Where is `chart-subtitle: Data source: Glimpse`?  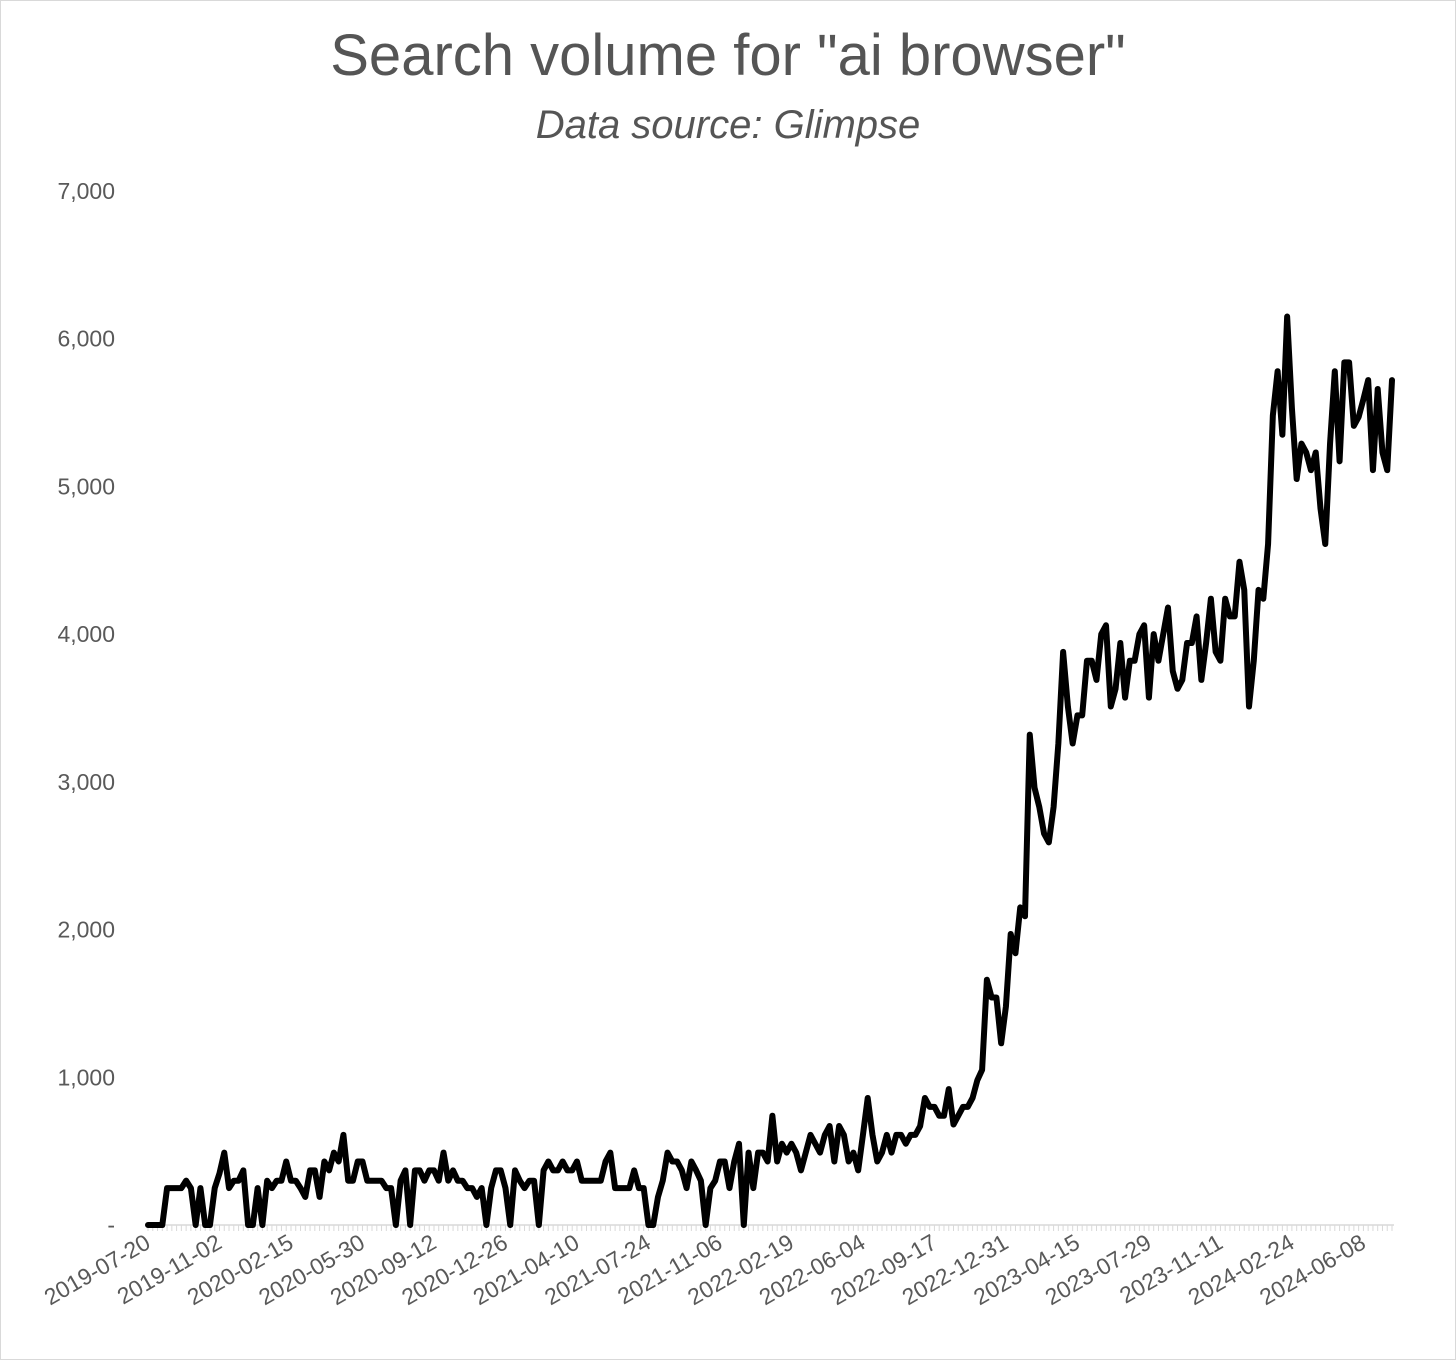
chart-subtitle: Data source: Glimpse is located at coordinates (728, 125).